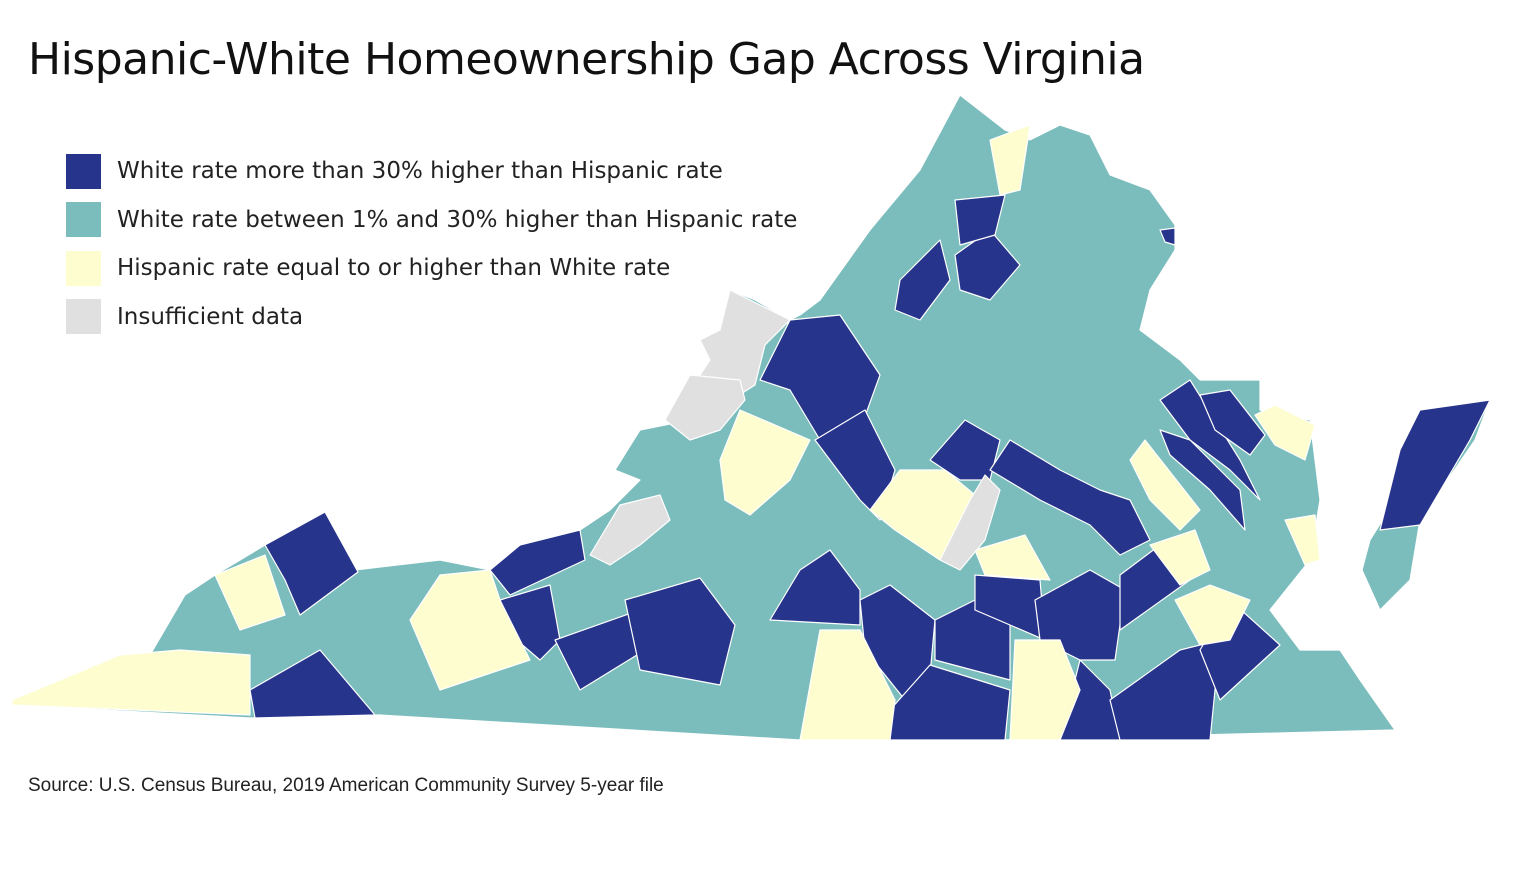  What do you see at coordinates (431, 317) in the screenshot?
I see `legend-item-insufficient: Insufficient data` at bounding box center [431, 317].